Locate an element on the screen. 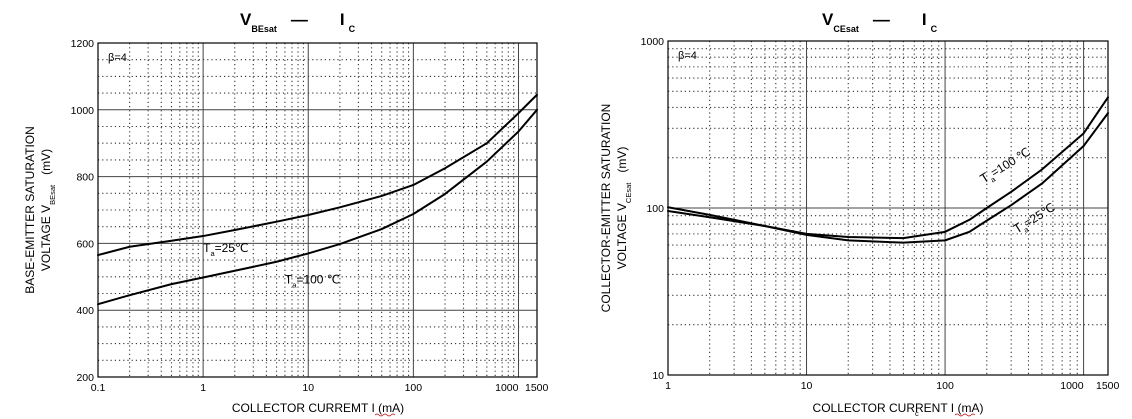 This screenshot has width=1132, height=419. y-tick-label: 10 is located at coordinates (658, 376).